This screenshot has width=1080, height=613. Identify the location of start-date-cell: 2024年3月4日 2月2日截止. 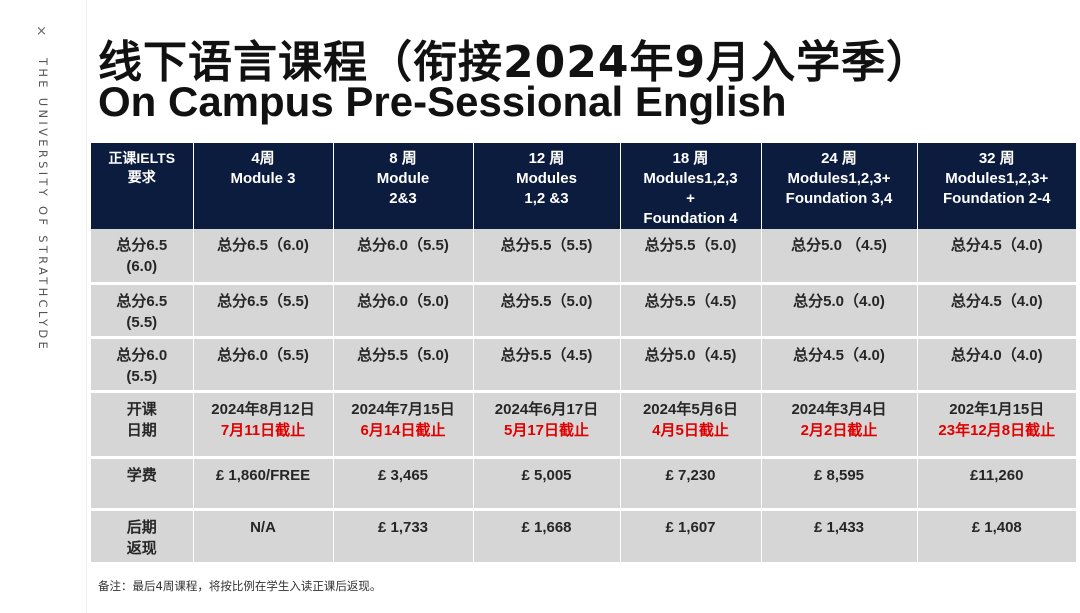
(839, 425).